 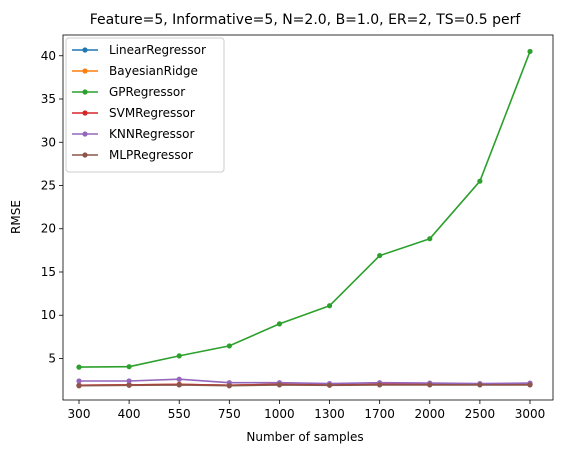 What do you see at coordinates (480, 414) in the screenshot?
I see `x-tick-label: 2500` at bounding box center [480, 414].